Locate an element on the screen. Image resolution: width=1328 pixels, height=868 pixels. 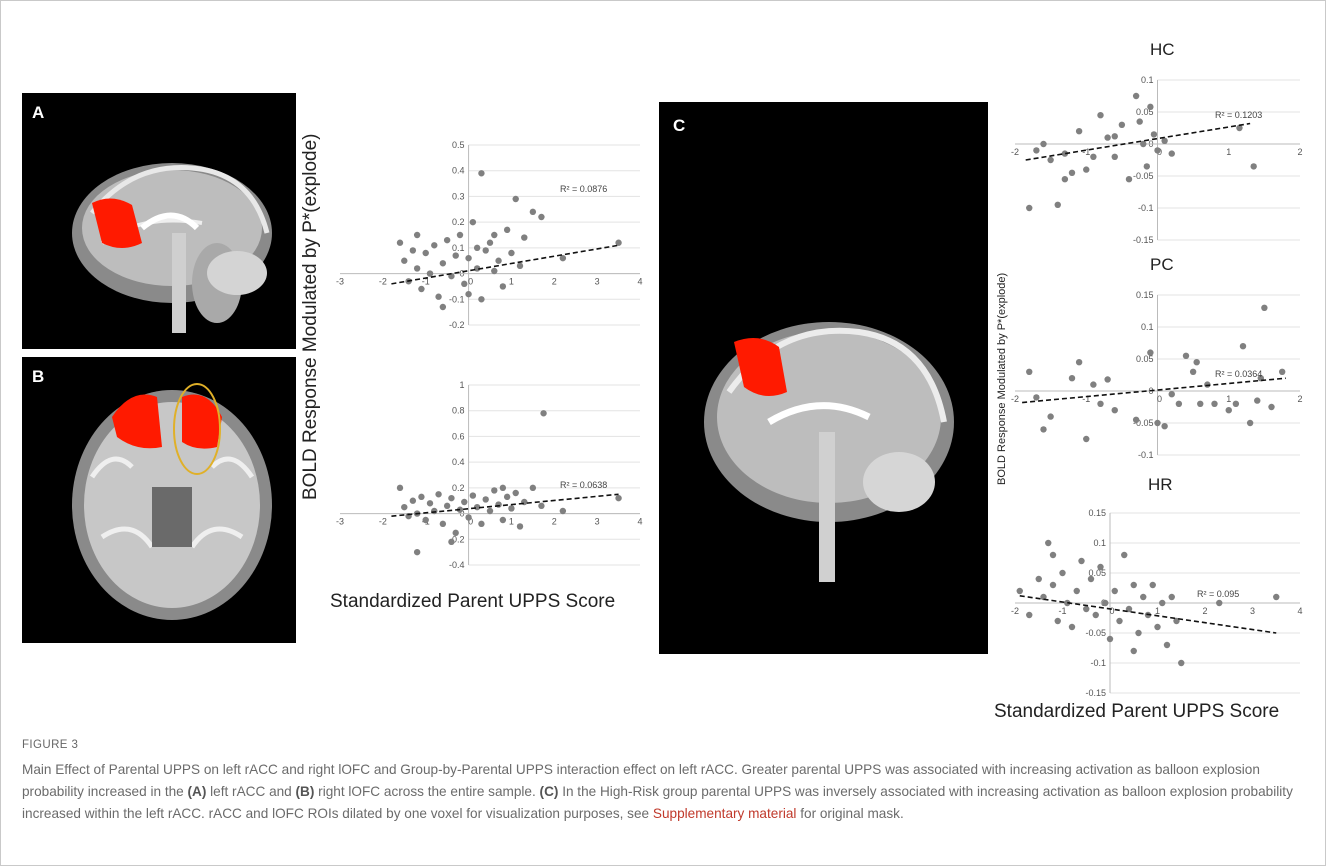
y-tick-label: 1 is located at coordinates (462, 385).